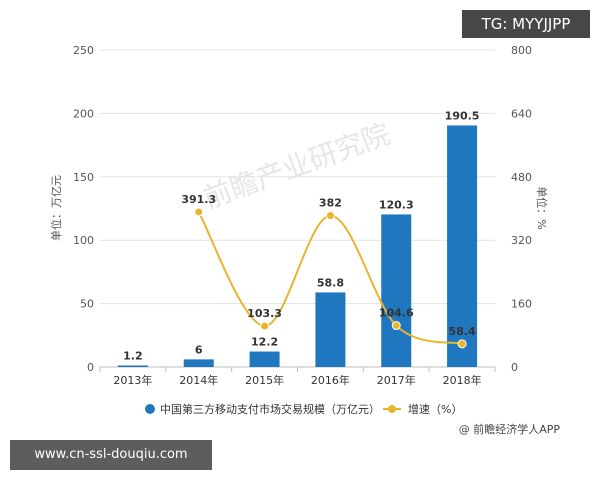 The width and height of the screenshot is (600, 484). I want to click on y-right-tick-label: 0, so click(514, 367).